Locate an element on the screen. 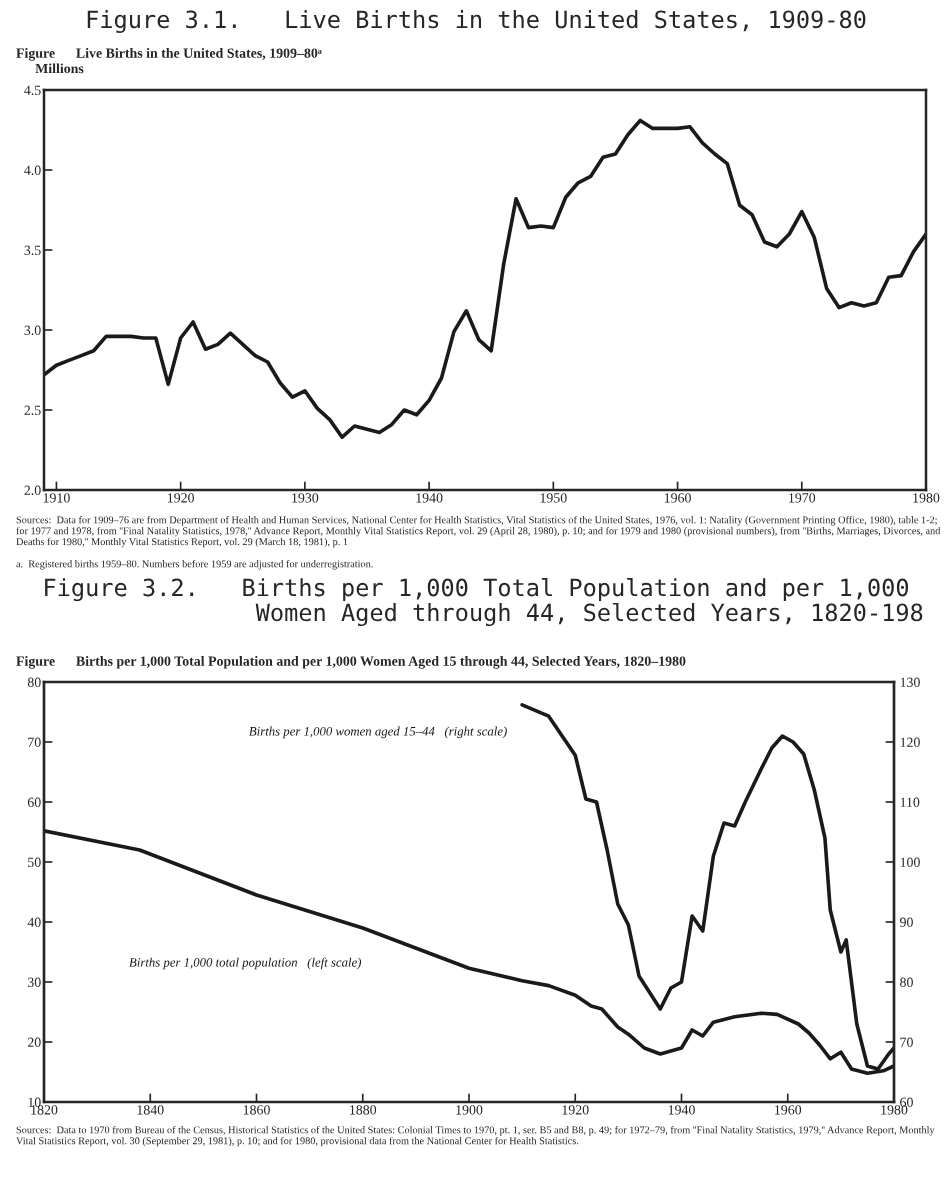 The image size is (952, 1198). chart-title: Figure 3.1. Live Births in the United States, 1909-80 is located at coordinates (476, 22).